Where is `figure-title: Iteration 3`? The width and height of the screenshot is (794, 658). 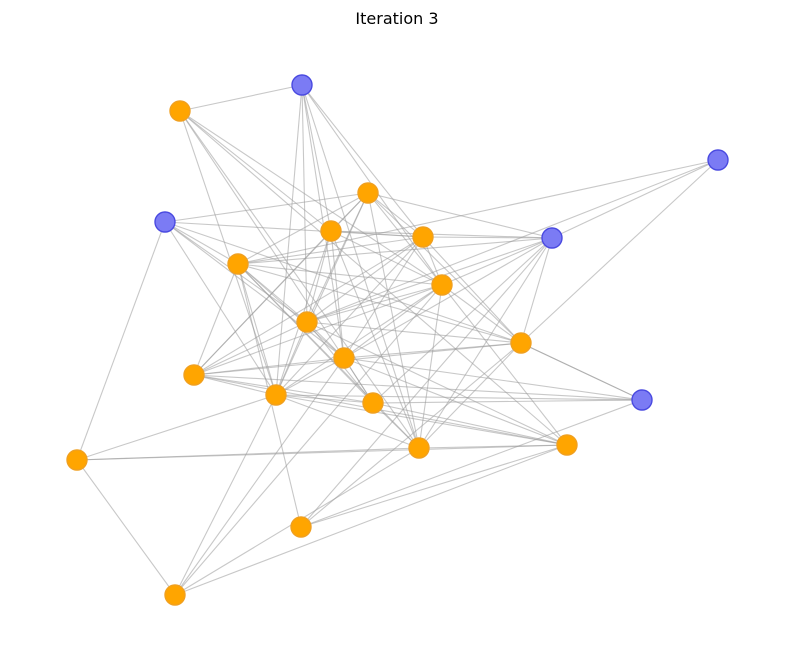 figure-title: Iteration 3 is located at coordinates (396, 18).